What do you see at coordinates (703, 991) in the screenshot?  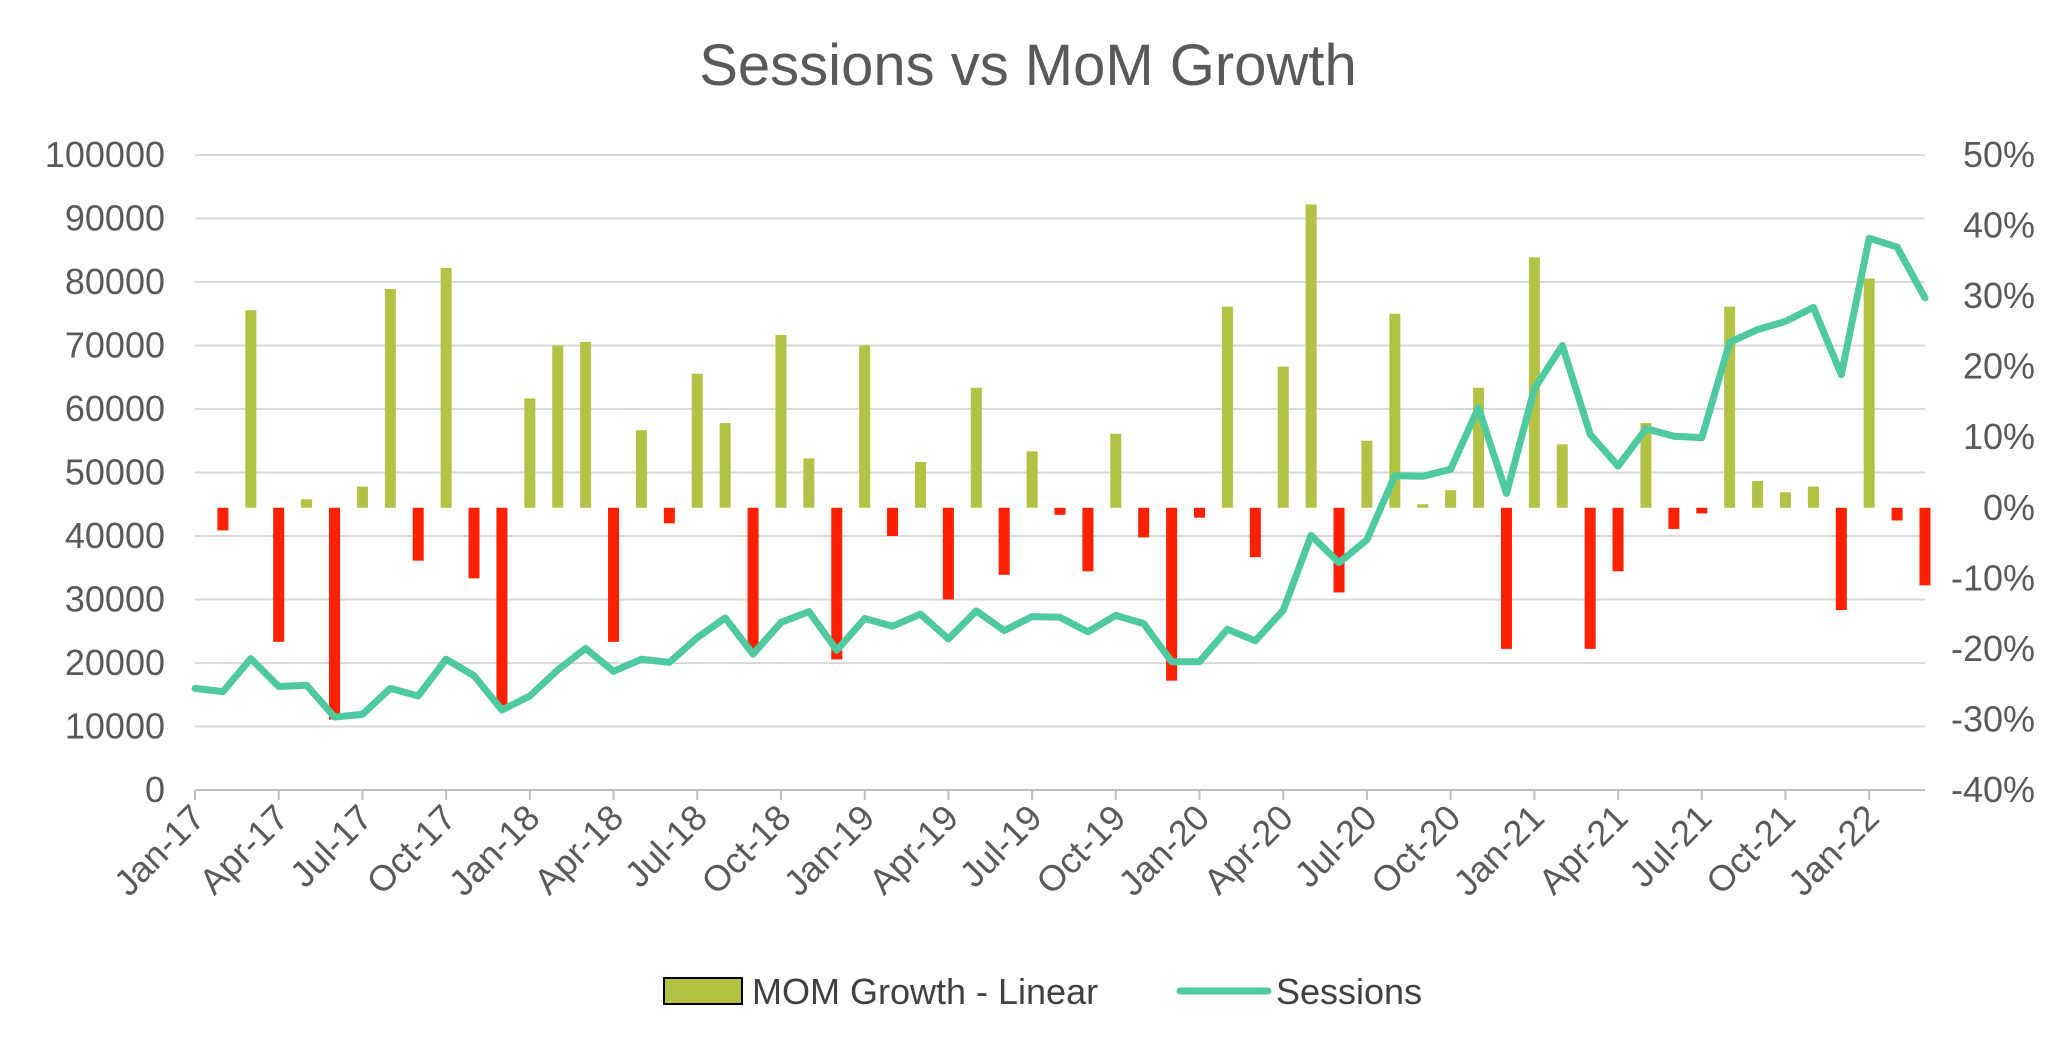 I see `legend-swatch-growth` at bounding box center [703, 991].